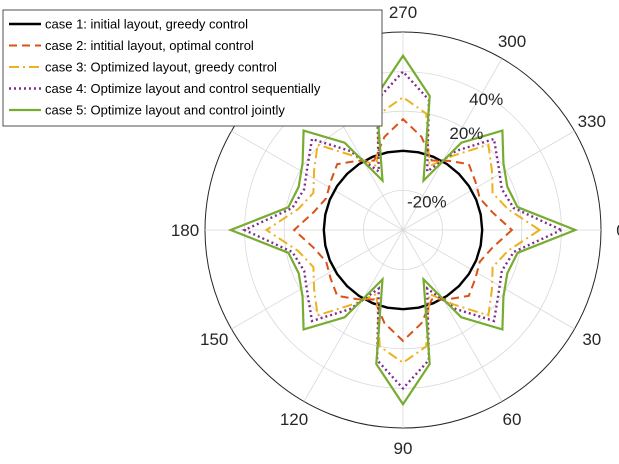  Describe the element at coordinates (403, 12) in the screenshot. I see `angle-tick-label: 270` at that location.